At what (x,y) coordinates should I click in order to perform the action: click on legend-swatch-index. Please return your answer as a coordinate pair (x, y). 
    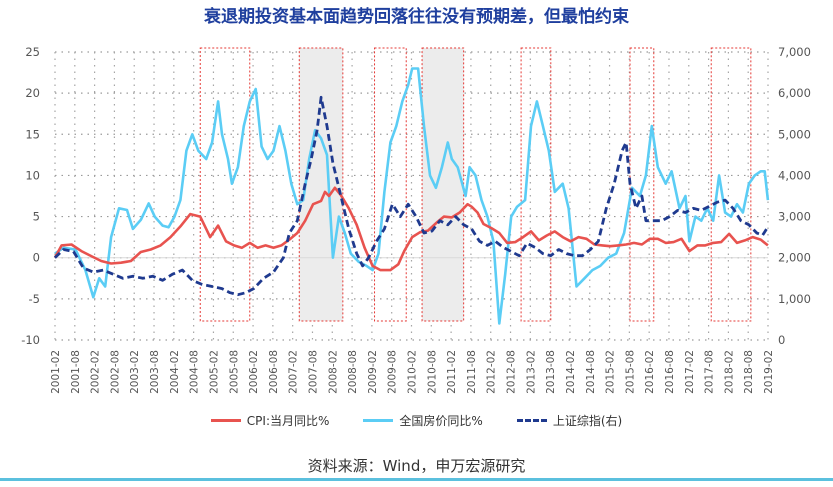
    Looking at the image, I should click on (531, 420).